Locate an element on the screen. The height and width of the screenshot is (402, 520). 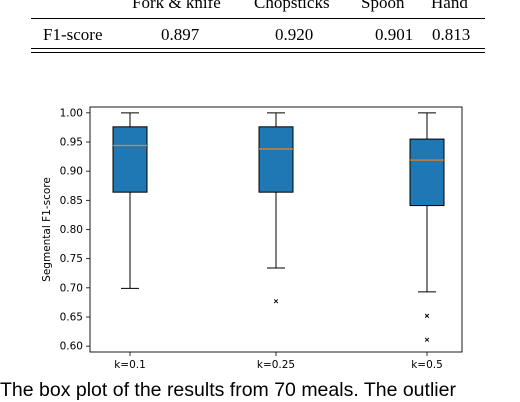
y-tick-label: 0.80 is located at coordinates (71, 230).